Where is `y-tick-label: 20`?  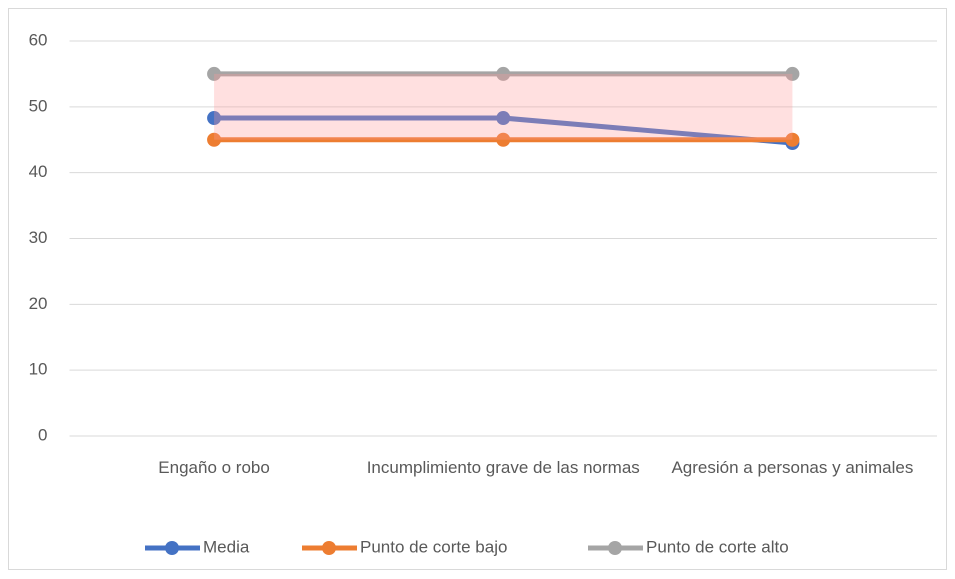 y-tick-label: 20 is located at coordinates (38, 303).